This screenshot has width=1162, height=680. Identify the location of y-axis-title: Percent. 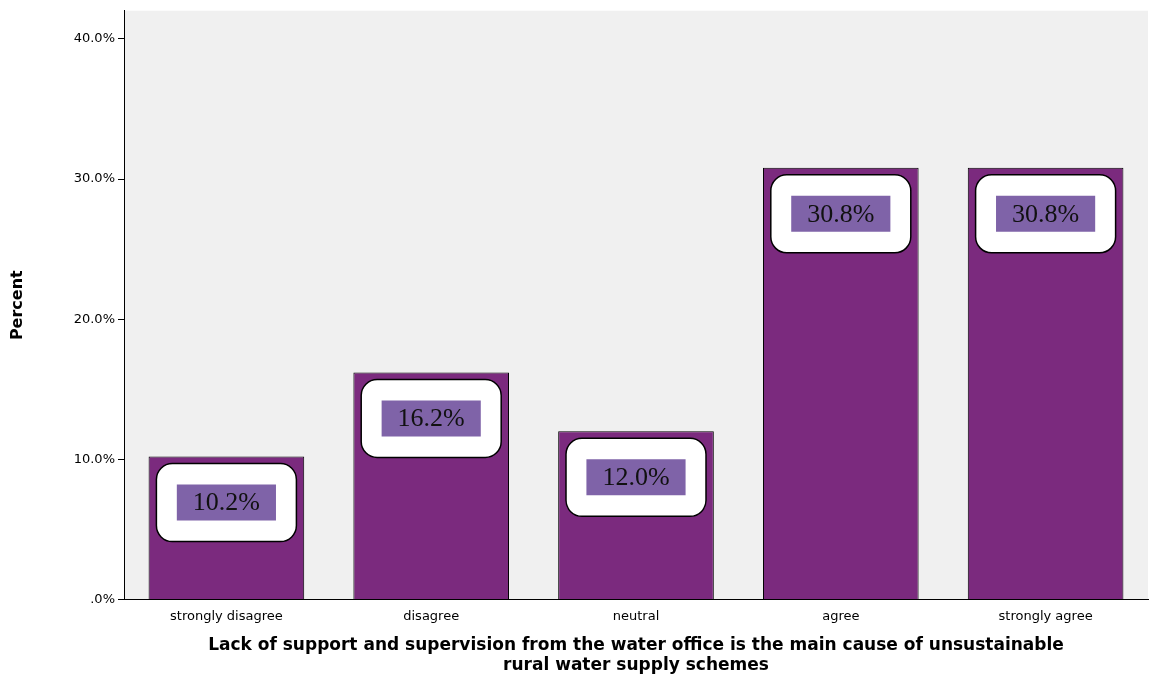
(16, 305).